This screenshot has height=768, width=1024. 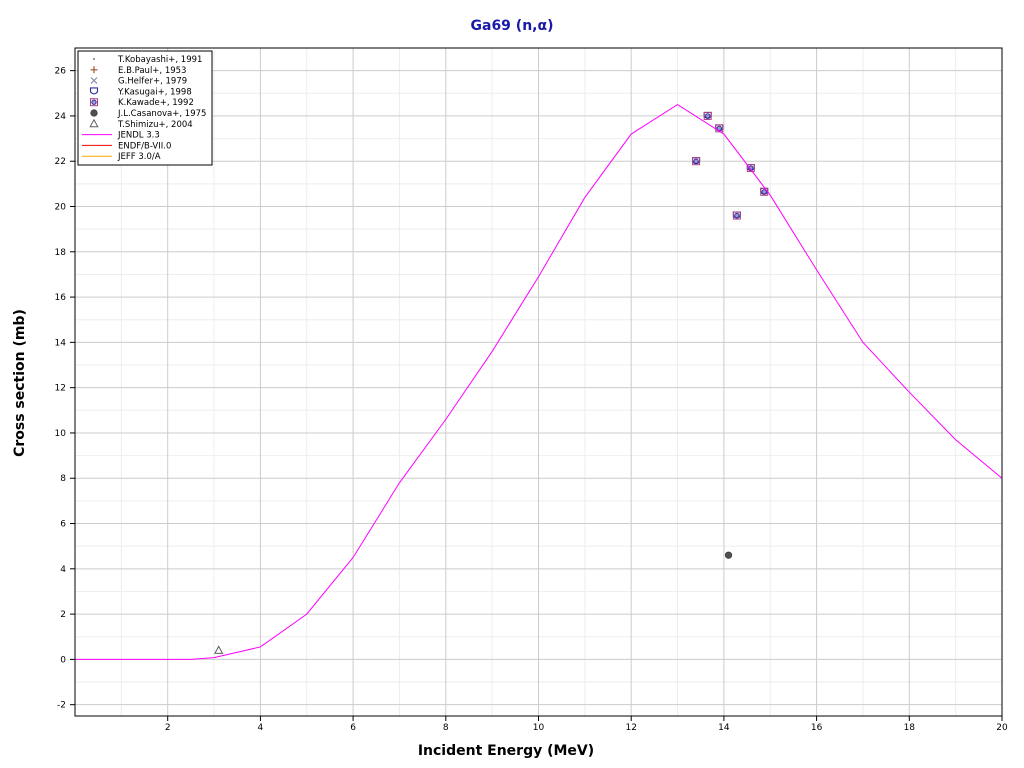 What do you see at coordinates (63, 660) in the screenshot?
I see `y-tick-label: 0` at bounding box center [63, 660].